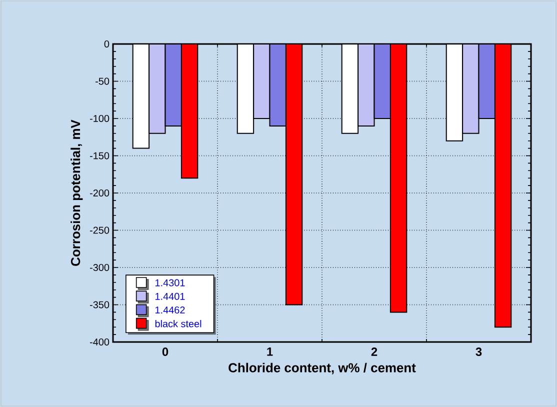 This screenshot has height=407, width=557. What do you see at coordinates (100, 118) in the screenshot?
I see `y-tick-label: -100` at bounding box center [100, 118].